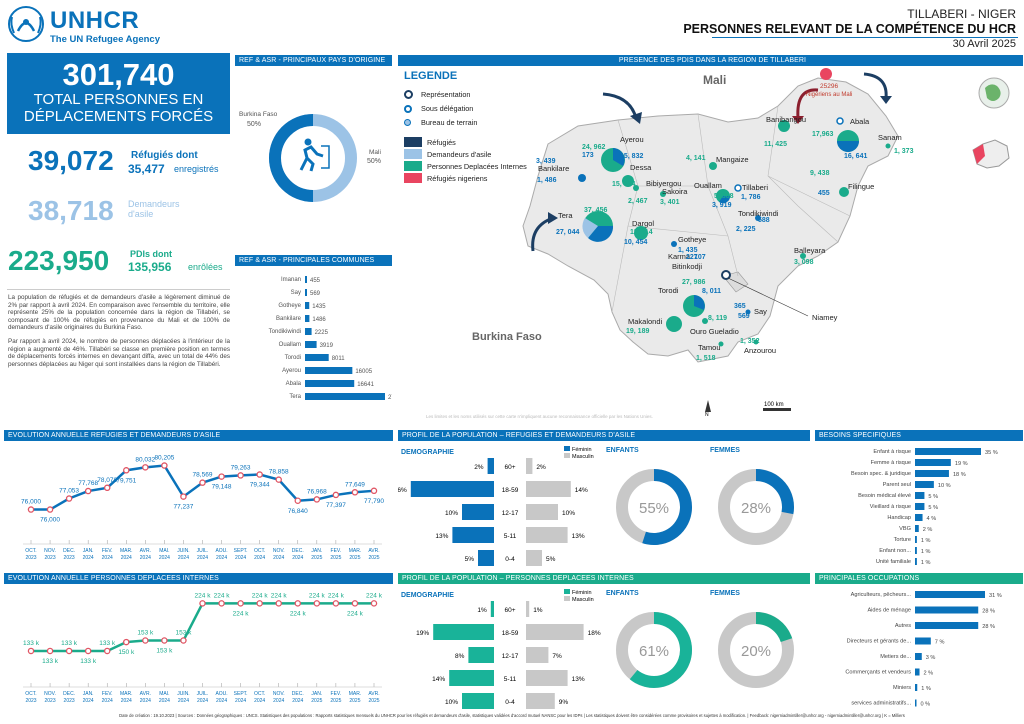 This screenshot has width=1024, height=724. What do you see at coordinates (764, 220) in the screenshot?
I see `place-value: 588` at bounding box center [764, 220].